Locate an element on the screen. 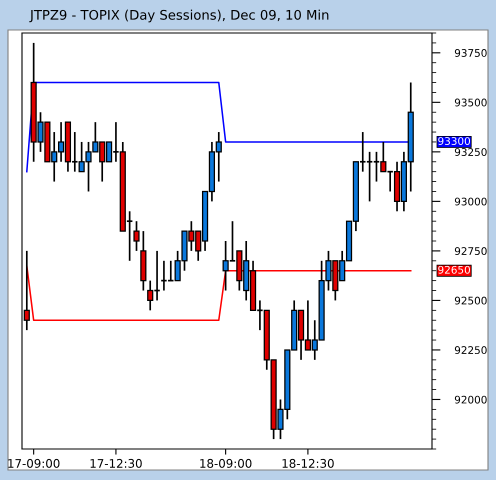 This screenshot has width=496, height=480. y-tick-label: 92500 is located at coordinates (470, 300).